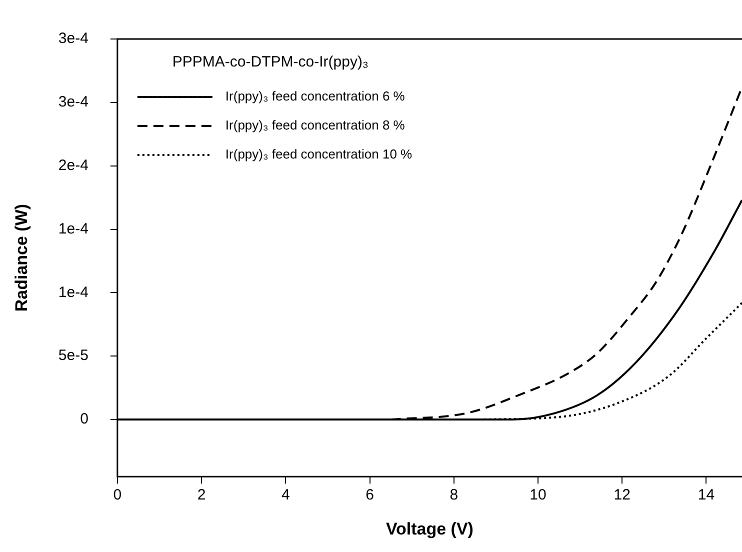 This screenshot has height=552, width=742. Describe the element at coordinates (622, 495) in the screenshot. I see `x-tick-label: 12` at that location.